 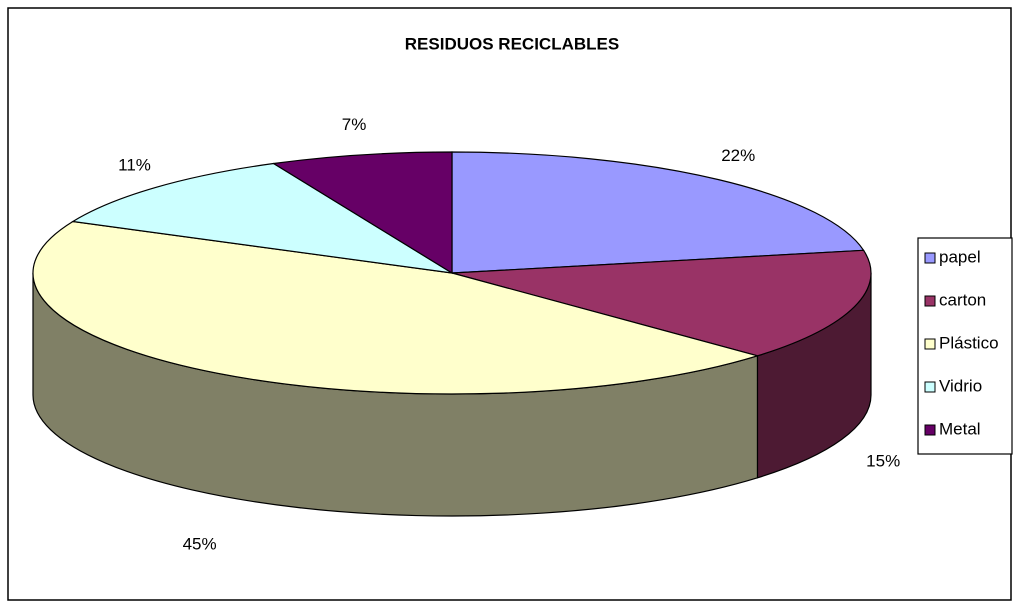 I want to click on data-label: 11%, so click(x=134, y=165).